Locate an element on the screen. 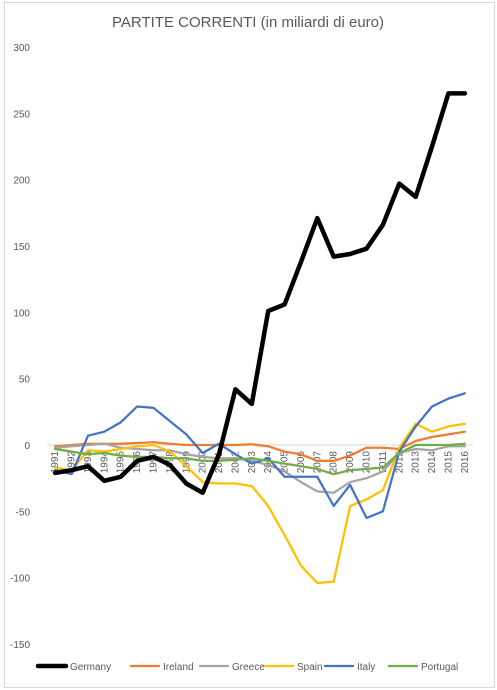  x-tick-label: 1998 is located at coordinates (170, 462).